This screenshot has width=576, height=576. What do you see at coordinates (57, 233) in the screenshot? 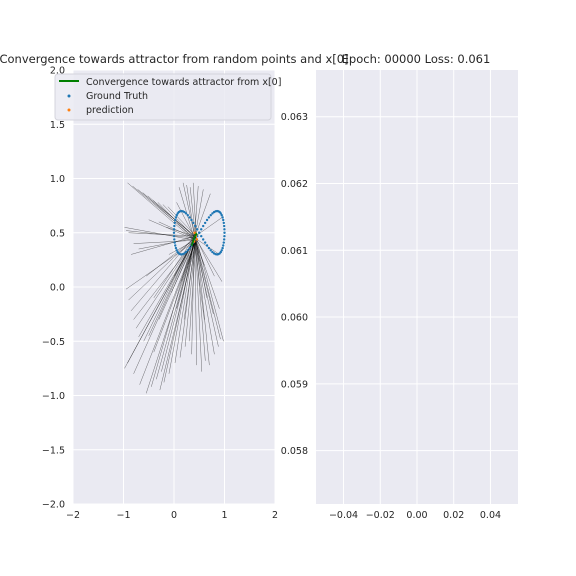
I see `y-tick-label: 0.5` at bounding box center [57, 233].